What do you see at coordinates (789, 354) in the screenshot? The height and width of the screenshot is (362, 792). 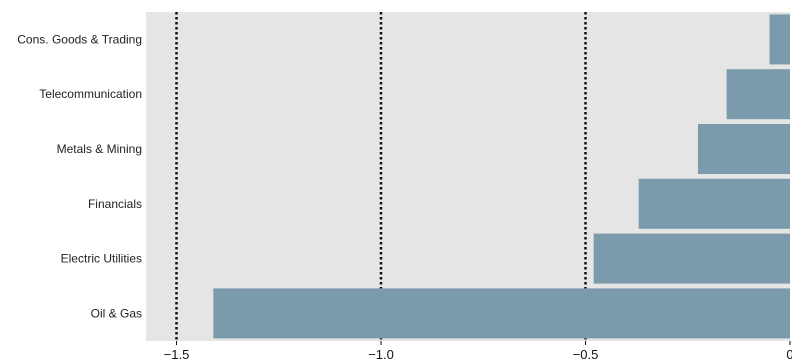 I see `x-tick-label: 0` at bounding box center [789, 354].